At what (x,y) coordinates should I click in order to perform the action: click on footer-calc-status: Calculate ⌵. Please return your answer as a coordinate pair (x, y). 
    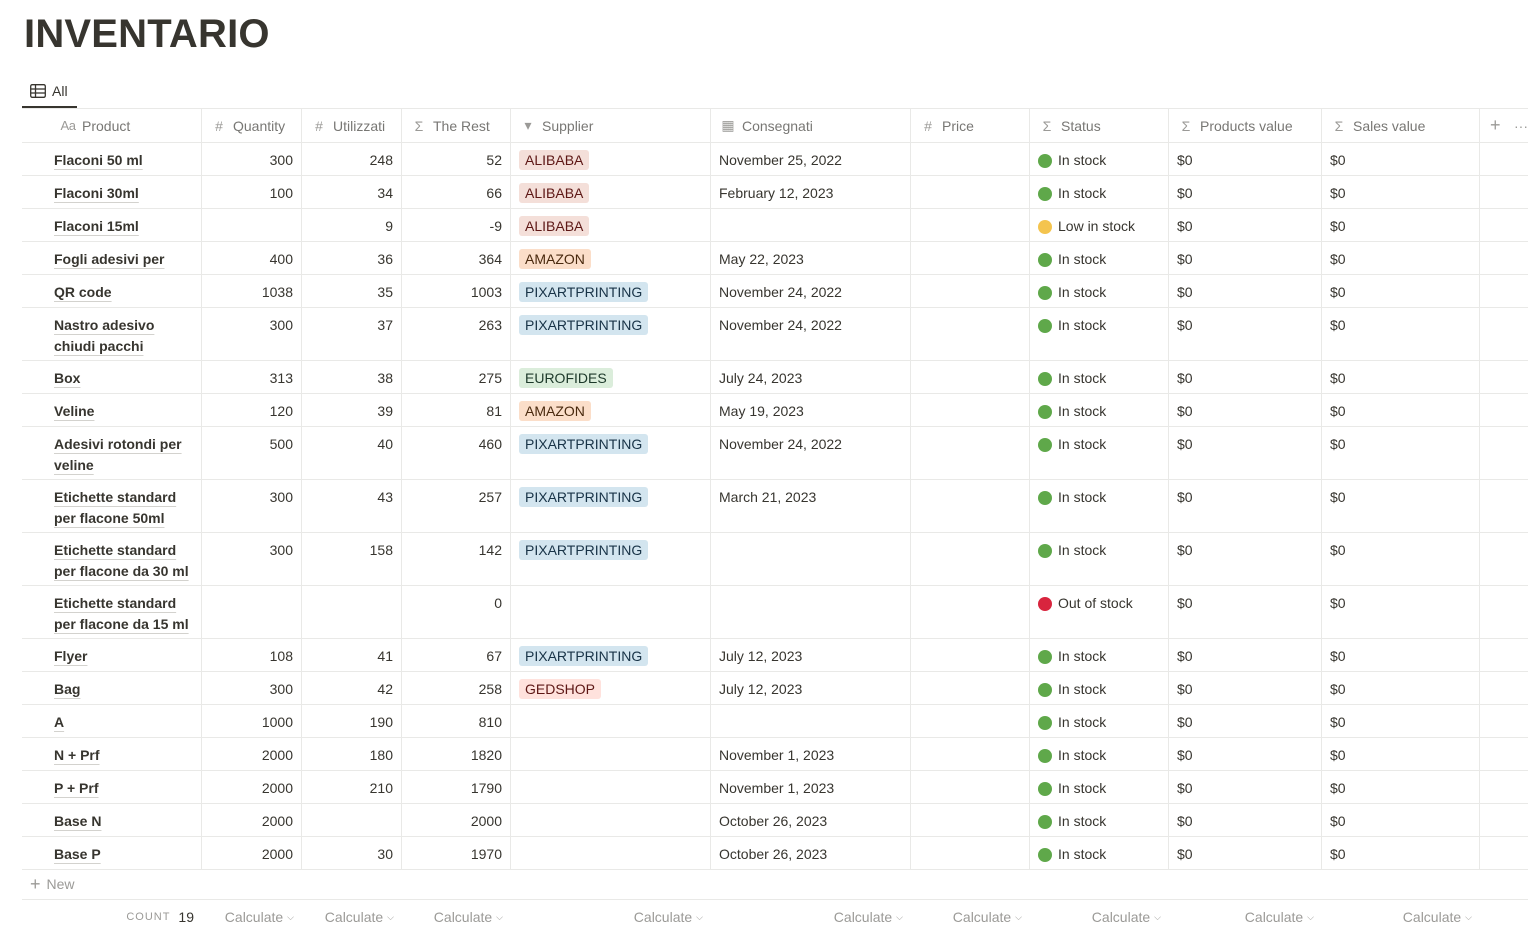
    Looking at the image, I should click on (1099, 917).